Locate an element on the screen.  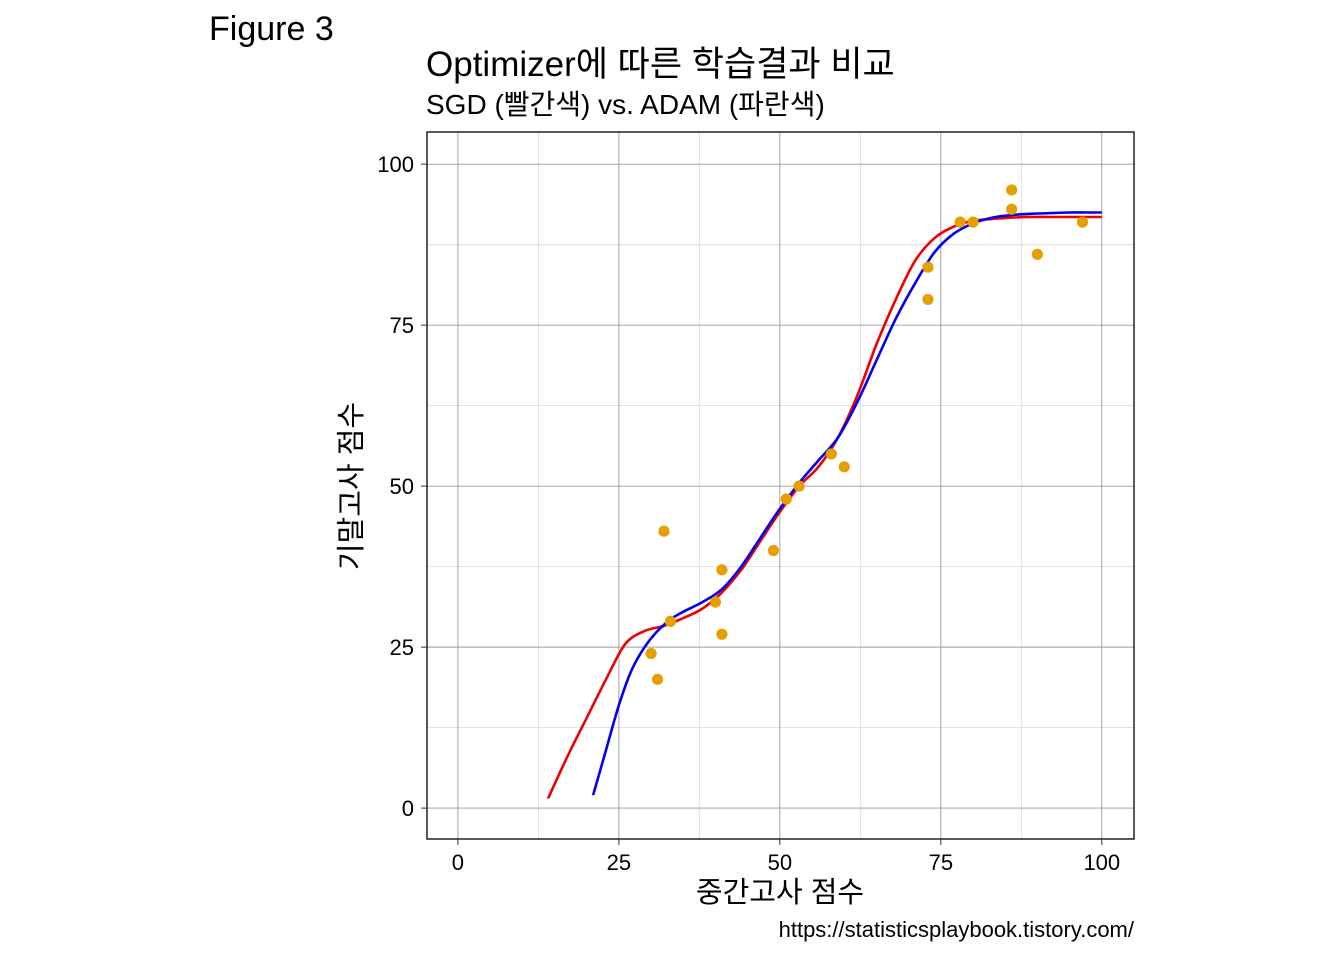
y-tick-label: 100 is located at coordinates (395, 164).